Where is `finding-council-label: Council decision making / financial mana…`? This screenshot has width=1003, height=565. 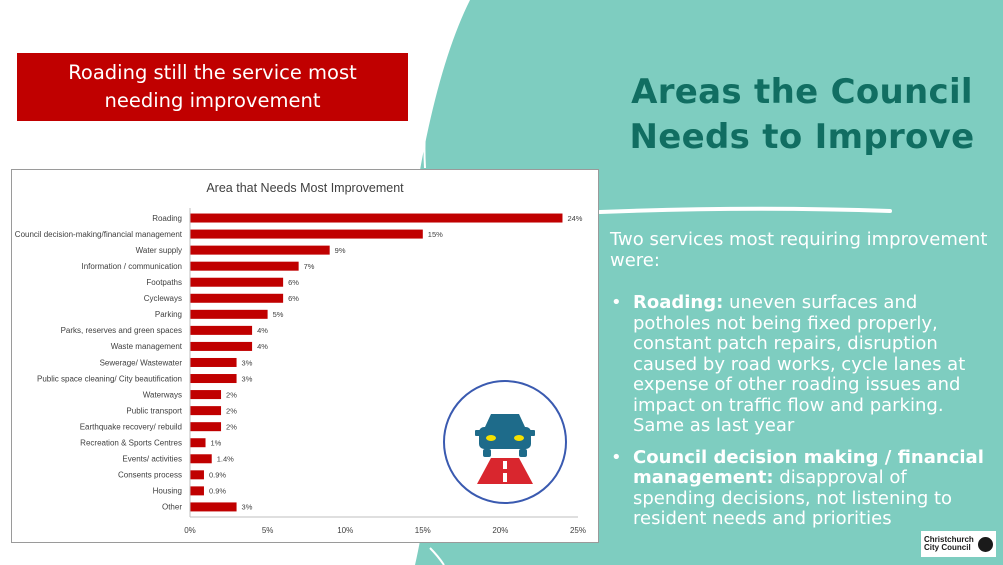 finding-council-label: Council decision making / financial mana… is located at coordinates (808, 467).